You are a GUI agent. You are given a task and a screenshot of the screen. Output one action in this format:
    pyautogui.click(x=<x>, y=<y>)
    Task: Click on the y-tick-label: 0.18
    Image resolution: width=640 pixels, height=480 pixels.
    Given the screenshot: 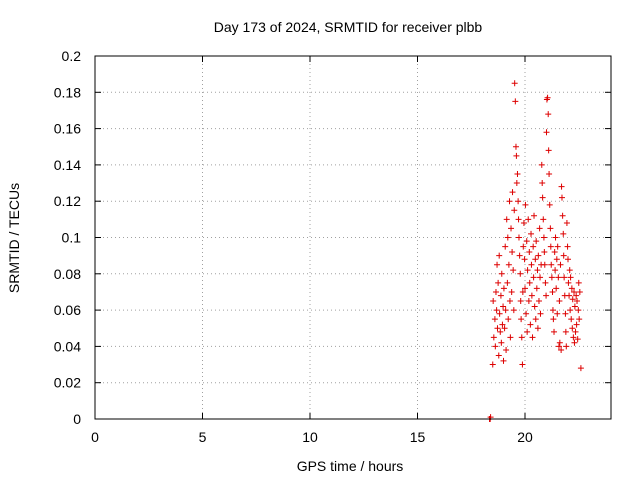 What is the action you would take?
    pyautogui.click(x=67, y=92)
    